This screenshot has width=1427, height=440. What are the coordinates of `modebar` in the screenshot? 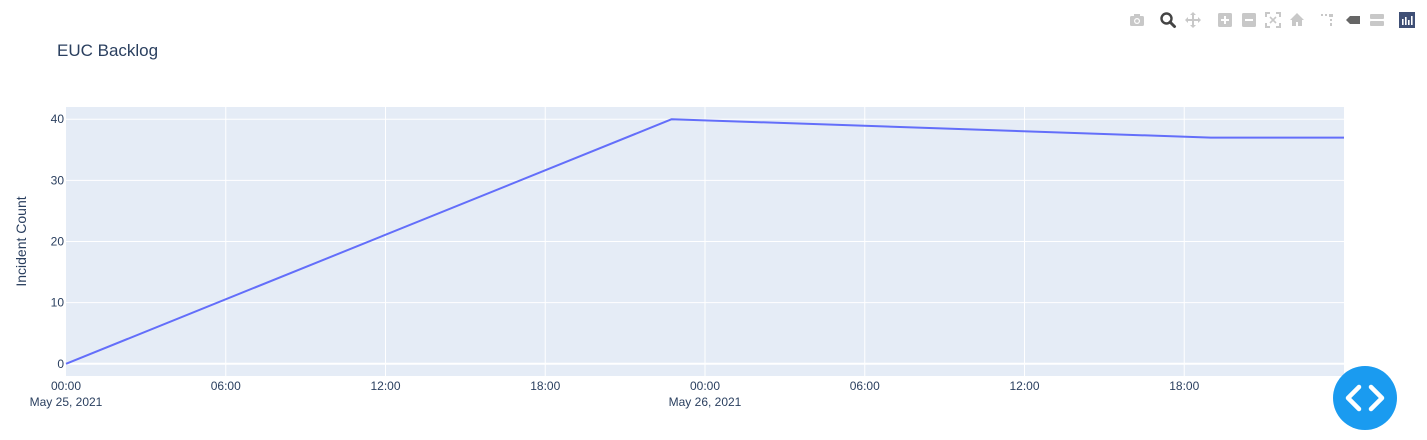 It's located at (1273, 20).